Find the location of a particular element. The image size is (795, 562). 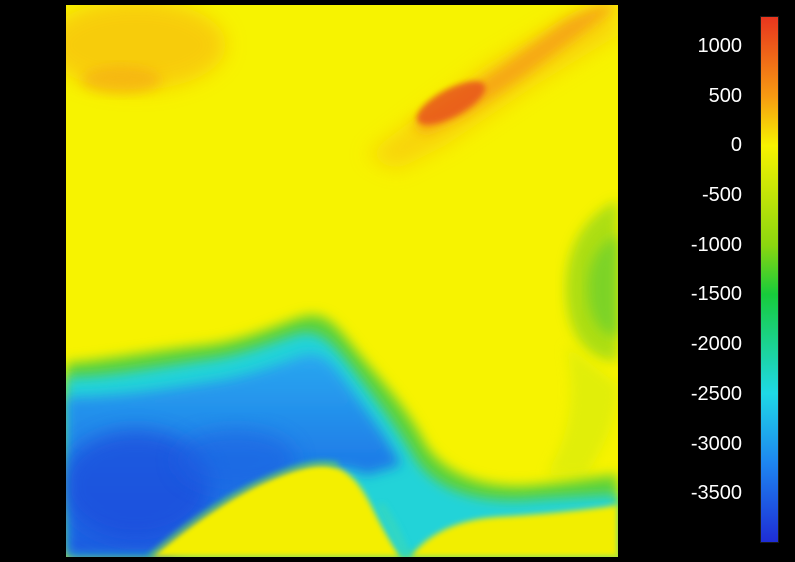

colorbar-tick-label: 500 is located at coordinates (725, 95).